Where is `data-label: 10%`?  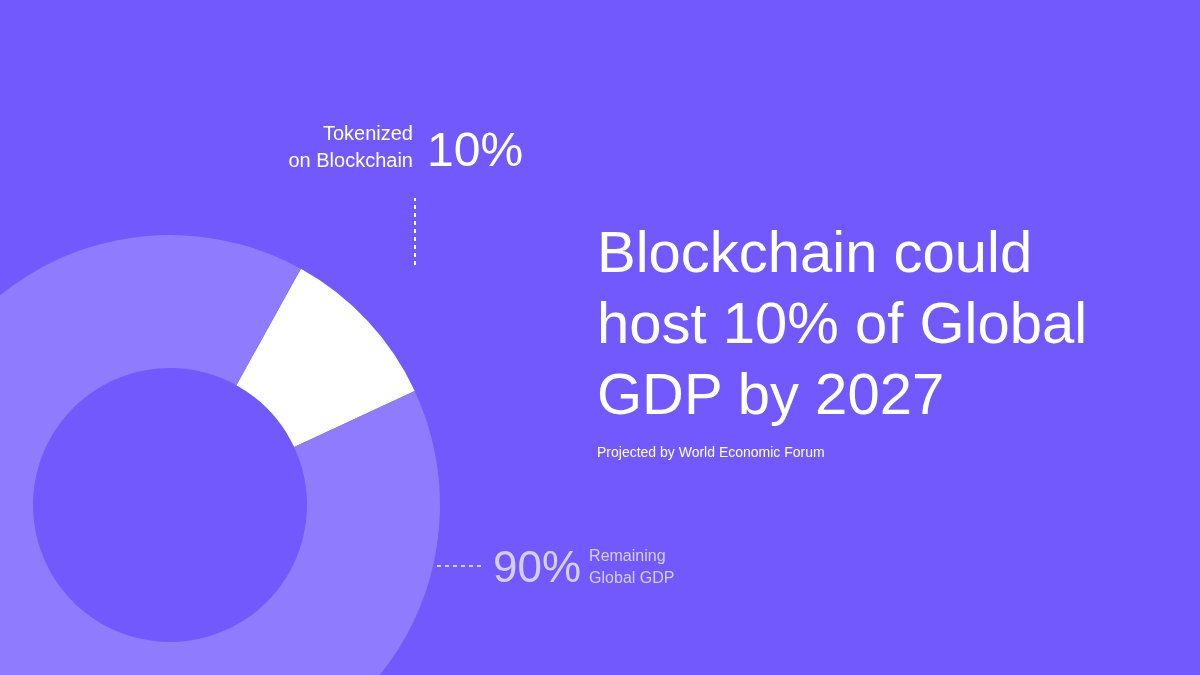
data-label: 10% is located at coordinates (475, 149).